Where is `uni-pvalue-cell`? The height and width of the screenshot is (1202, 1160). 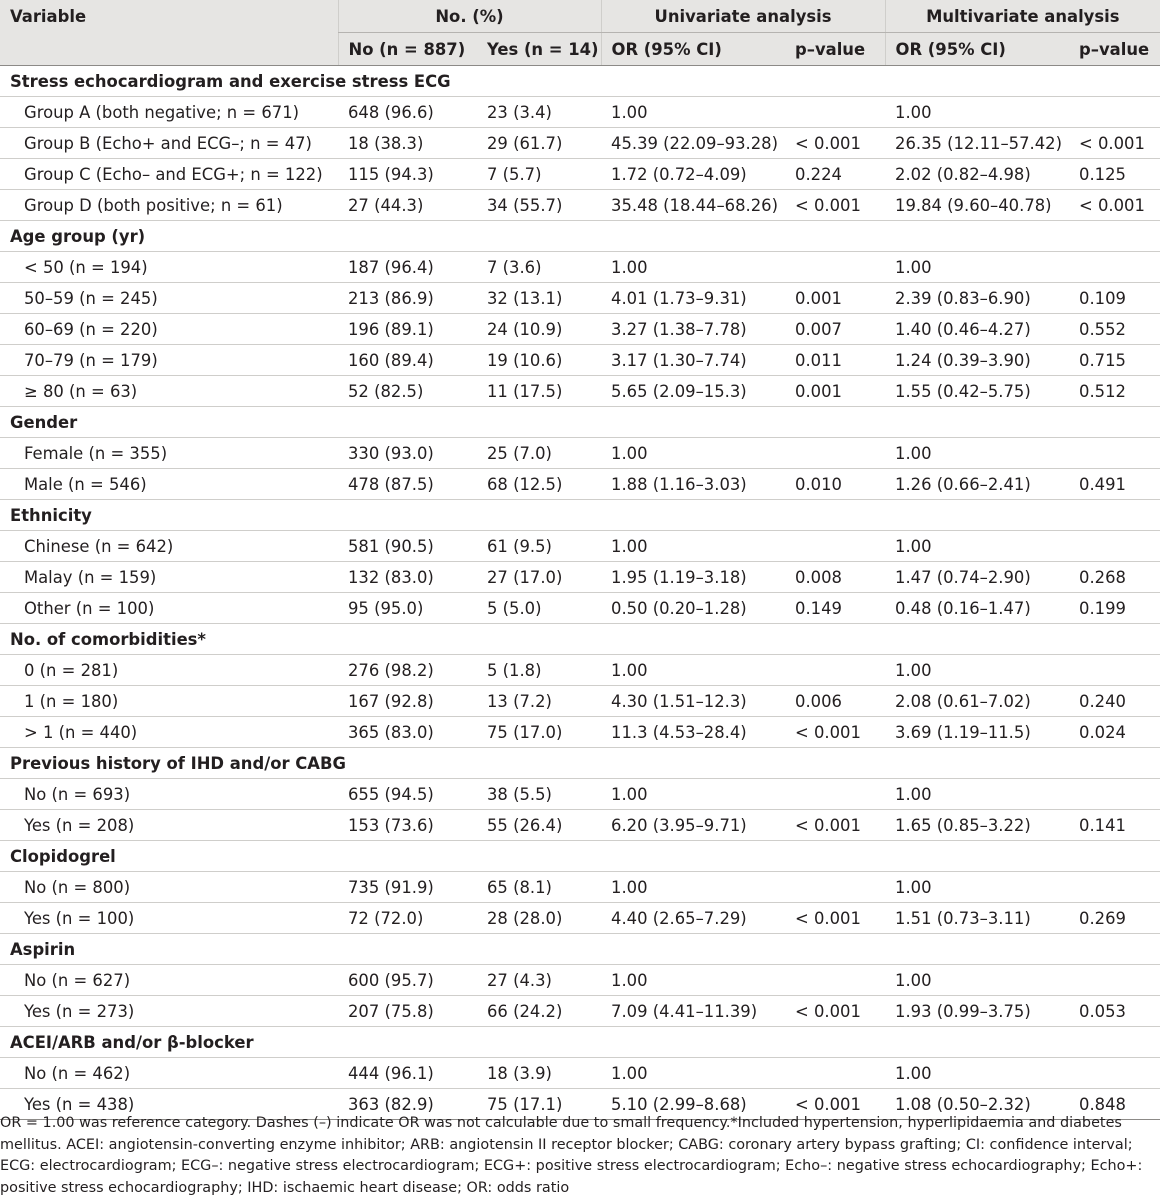
uni-pvalue-cell is located at coordinates (835, 112).